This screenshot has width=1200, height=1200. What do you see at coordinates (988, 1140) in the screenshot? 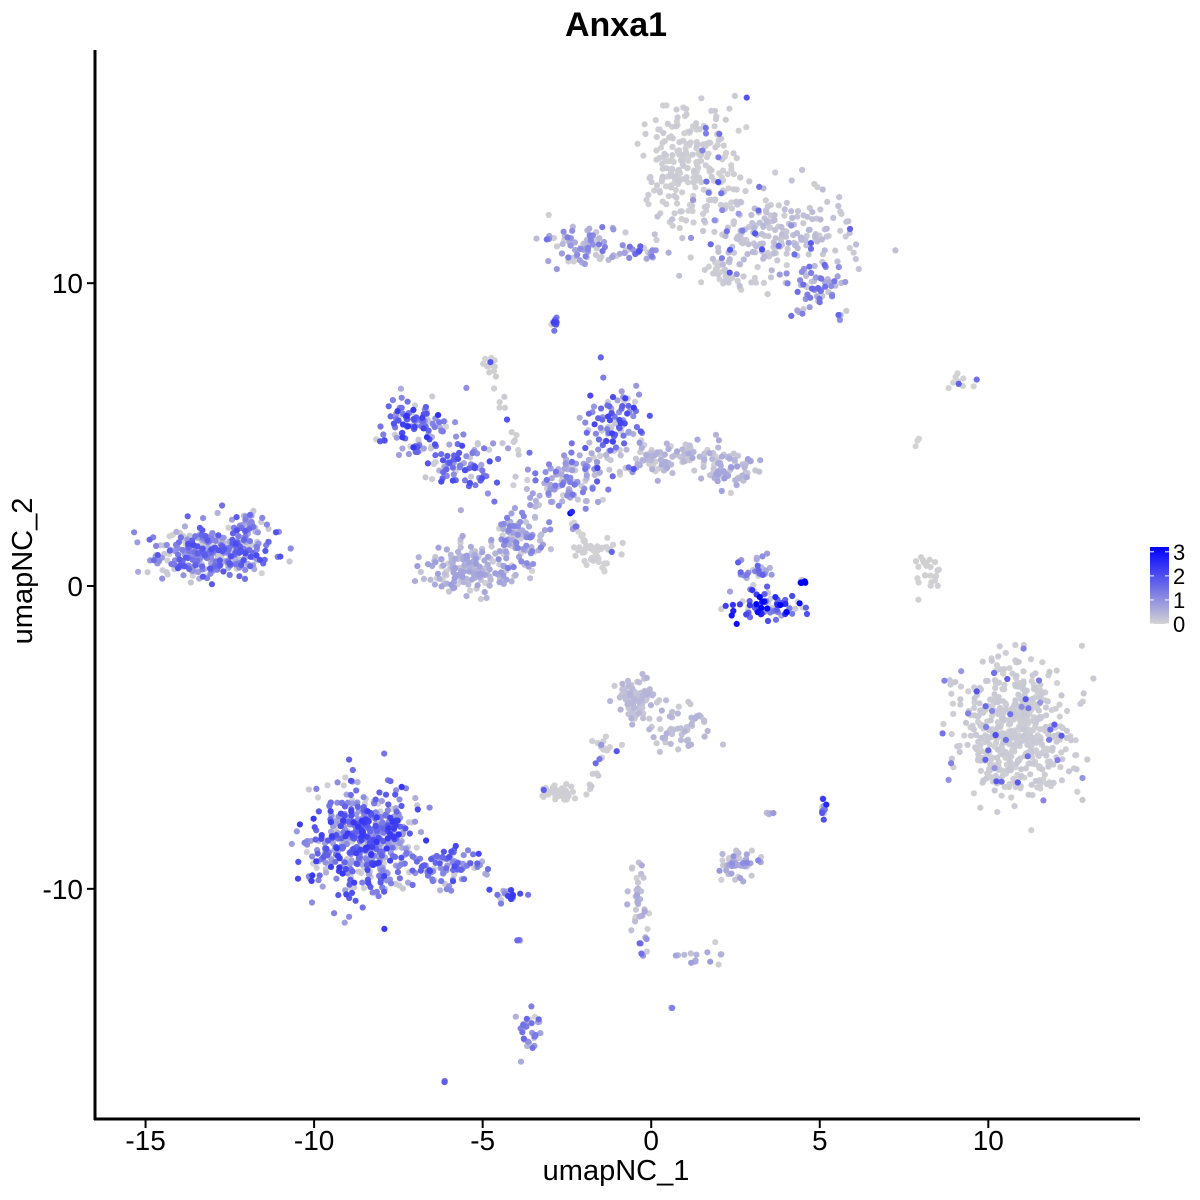
I see `x-tick-label: 10` at bounding box center [988, 1140].